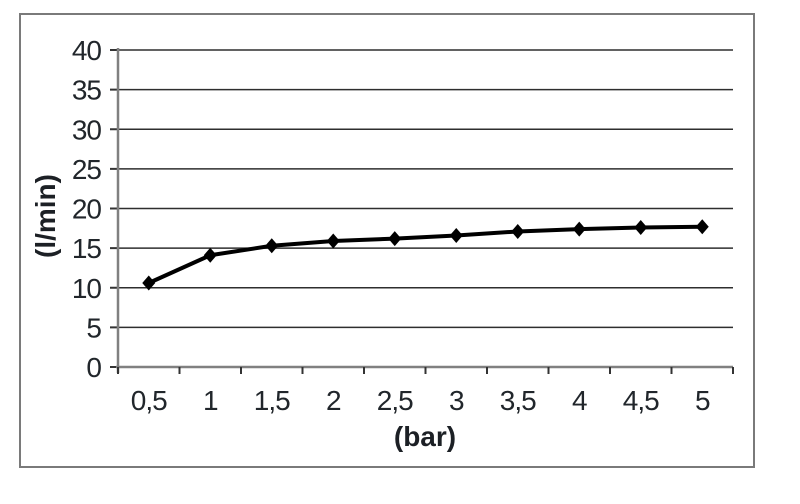  Describe the element at coordinates (87, 50) in the screenshot. I see `y-tick-label: 40` at that location.